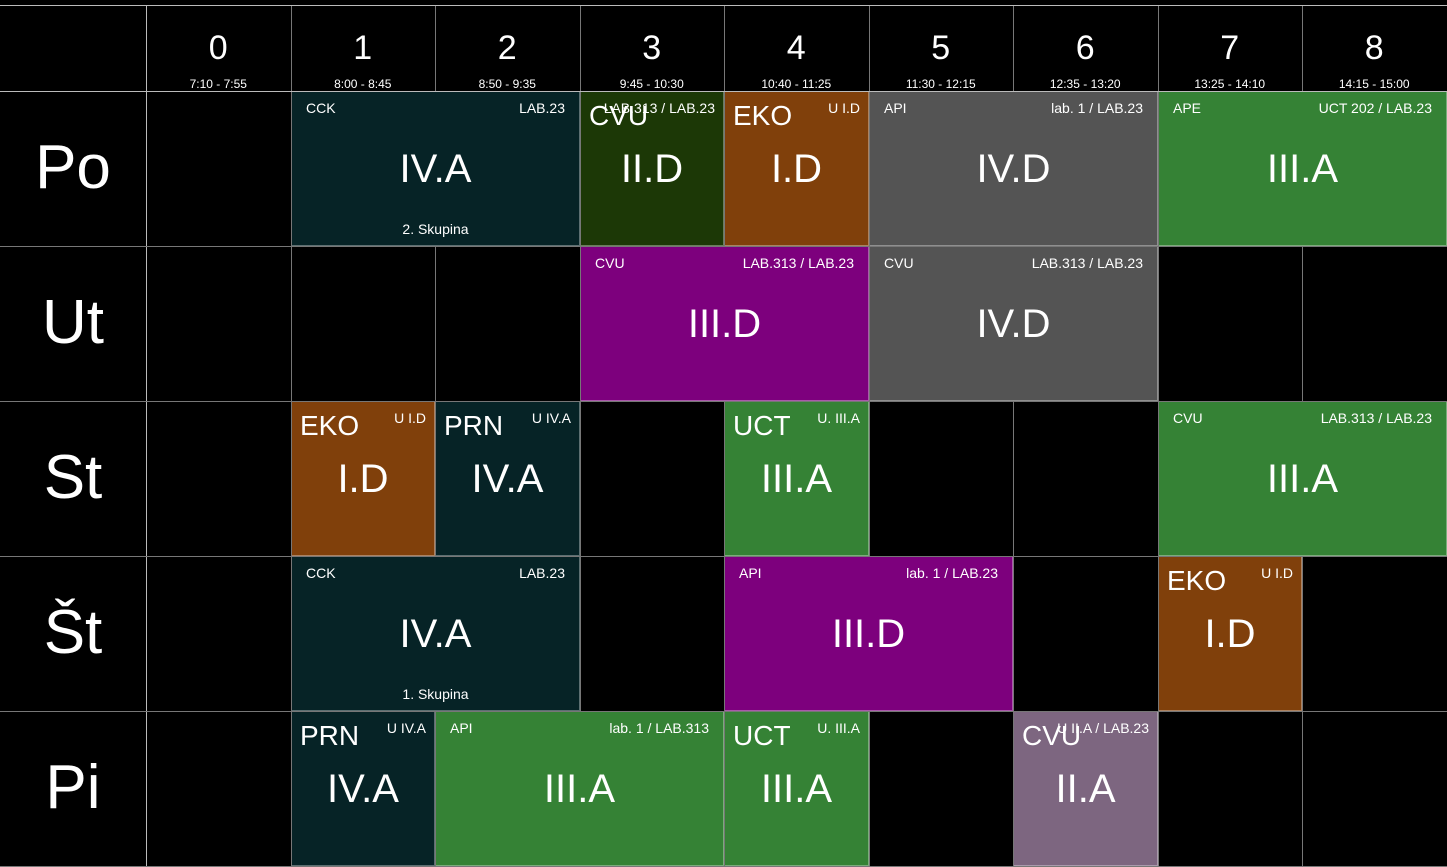  Describe the element at coordinates (73, 322) in the screenshot. I see `day-label: Ut` at that location.